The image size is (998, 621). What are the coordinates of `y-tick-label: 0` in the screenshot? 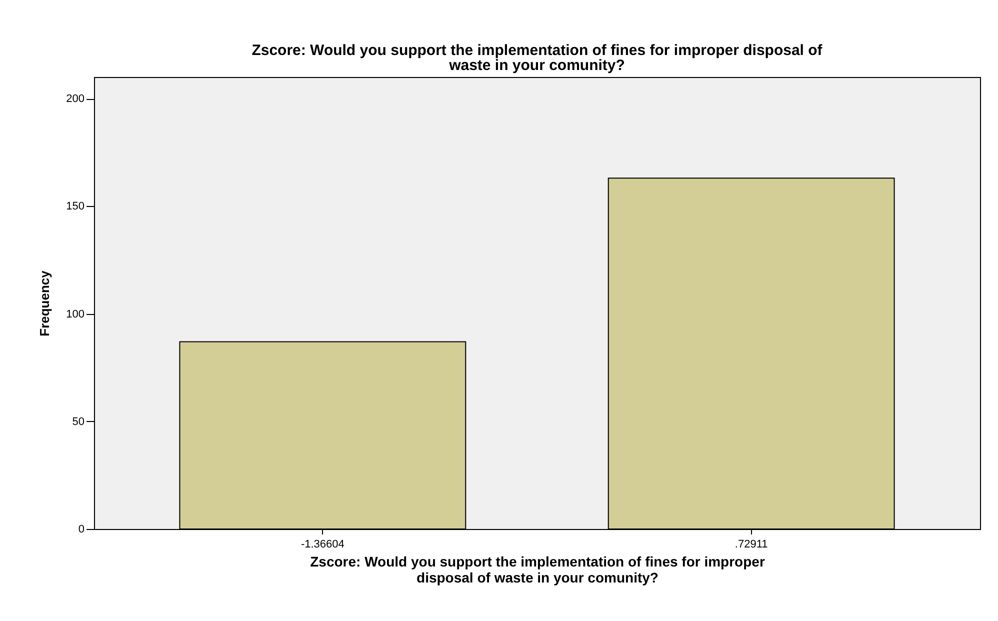 It's located at (81, 530).